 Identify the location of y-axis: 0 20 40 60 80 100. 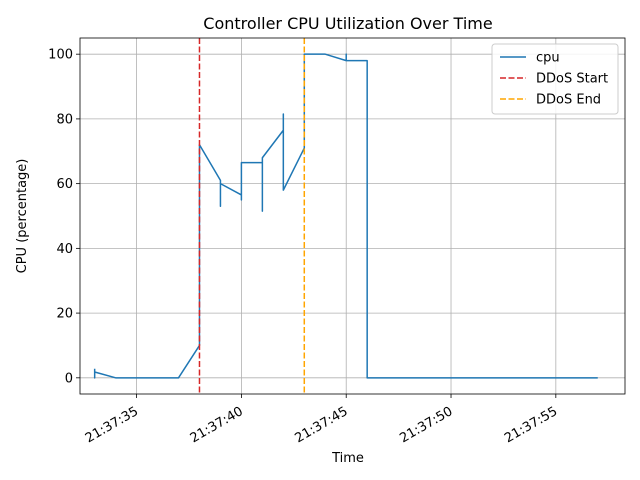
(64, 217).